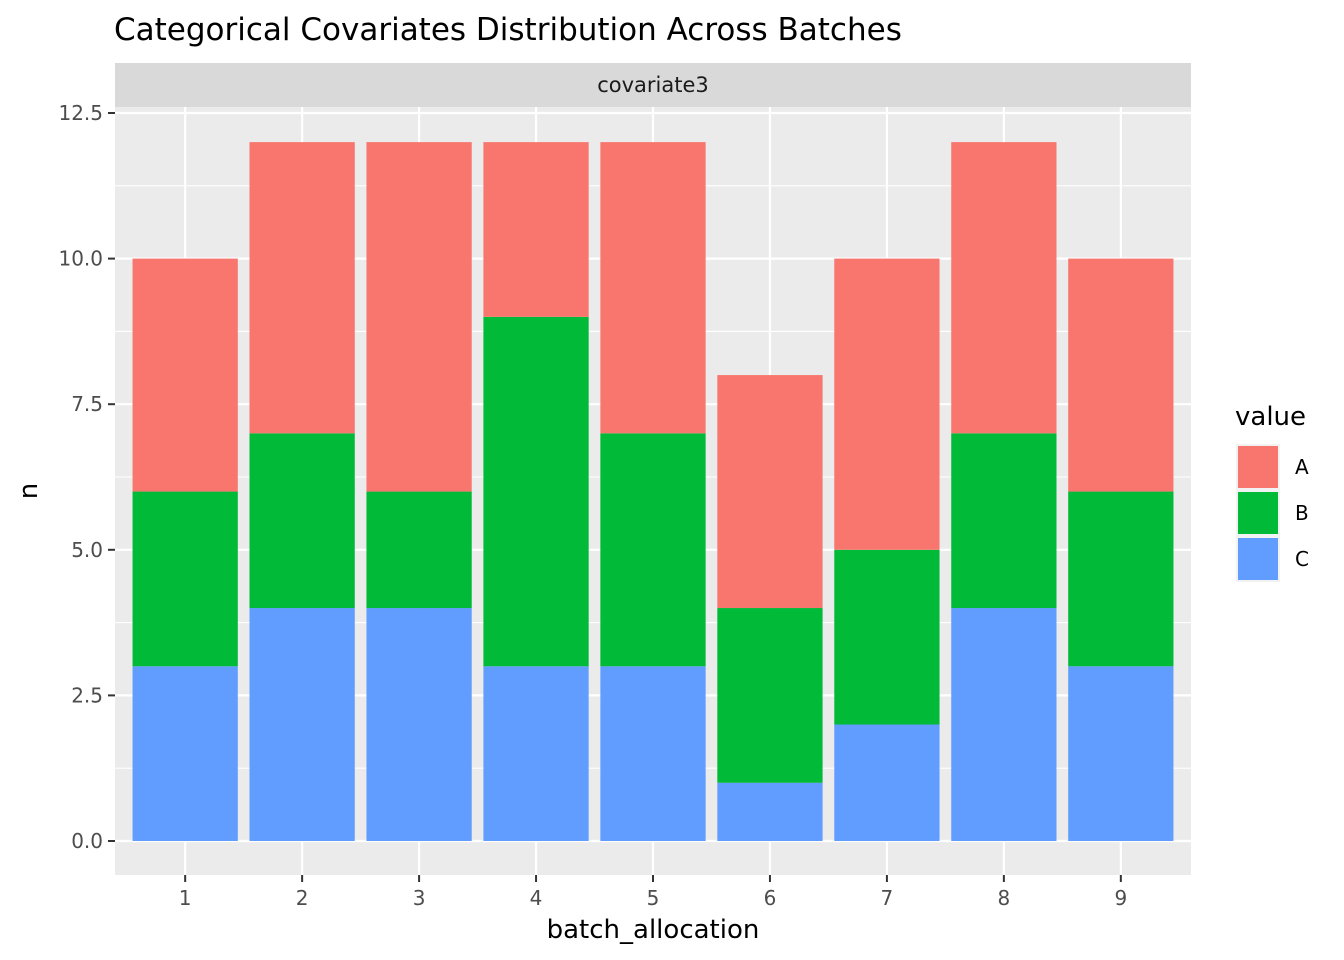  Describe the element at coordinates (80, 259) in the screenshot. I see `y-tick-label: 10.0` at that location.